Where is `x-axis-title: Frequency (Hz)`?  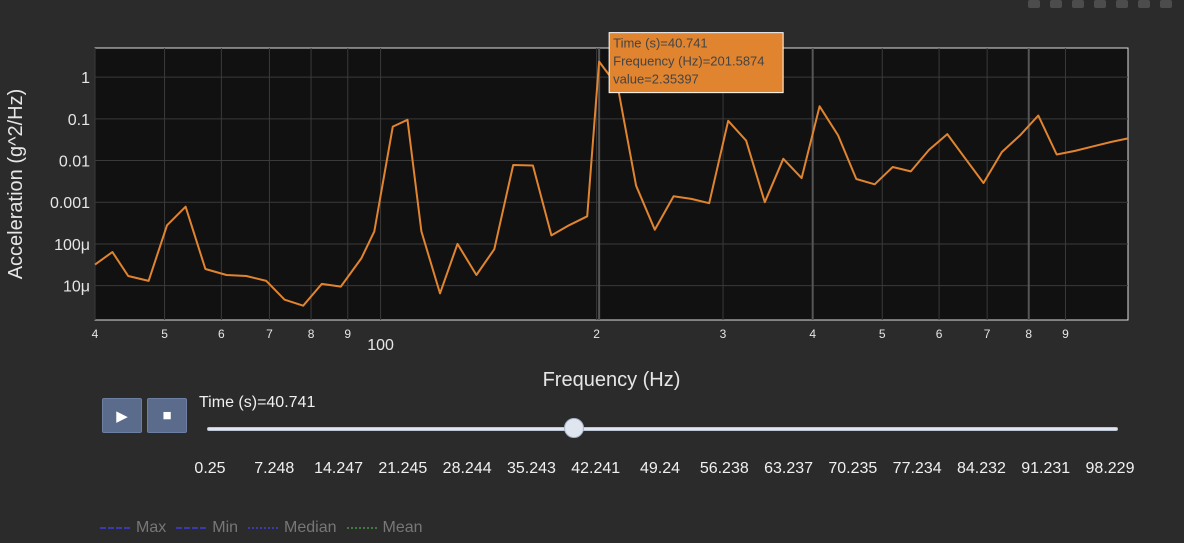
x-axis-title: Frequency (Hz) is located at coordinates (612, 380).